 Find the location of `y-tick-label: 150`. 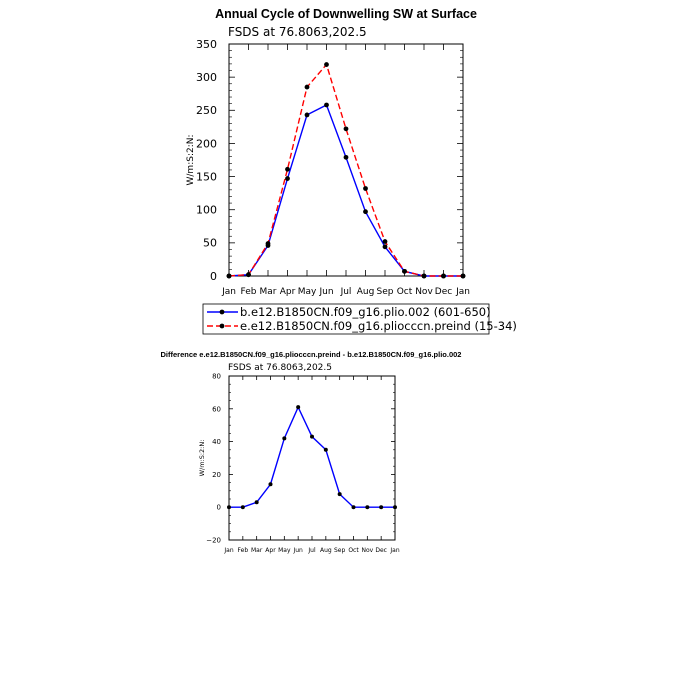

y-tick-label: 150 is located at coordinates (206, 176).